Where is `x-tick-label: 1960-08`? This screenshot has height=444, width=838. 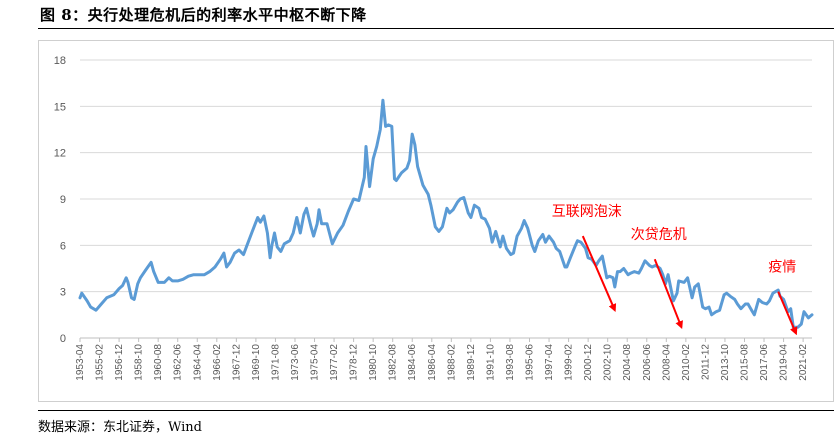 x-tick-label: 1960-08 is located at coordinates (158, 362).